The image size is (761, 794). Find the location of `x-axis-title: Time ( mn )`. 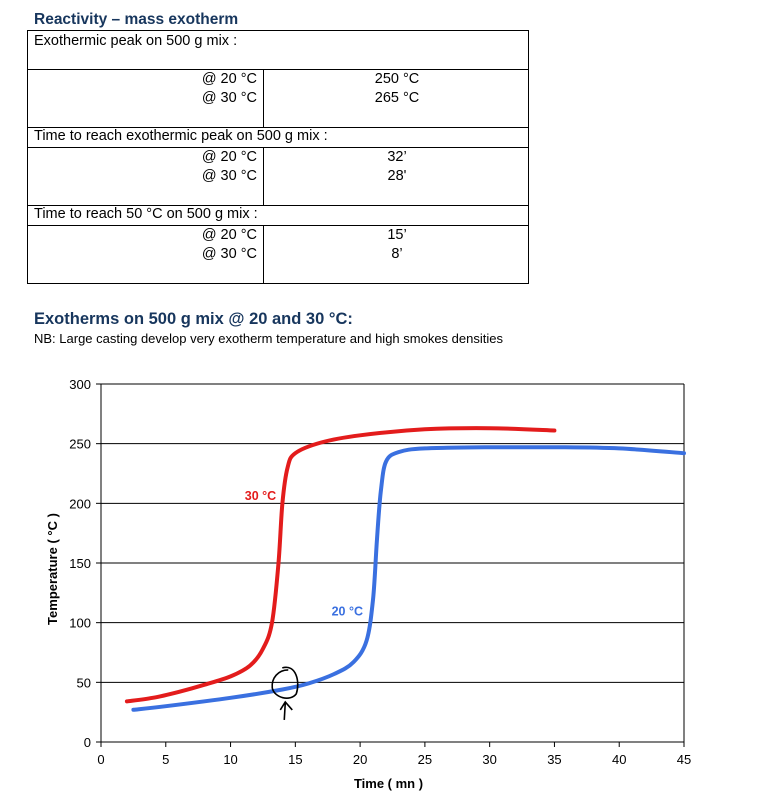

x-axis-title: Time ( mn ) is located at coordinates (388, 783).